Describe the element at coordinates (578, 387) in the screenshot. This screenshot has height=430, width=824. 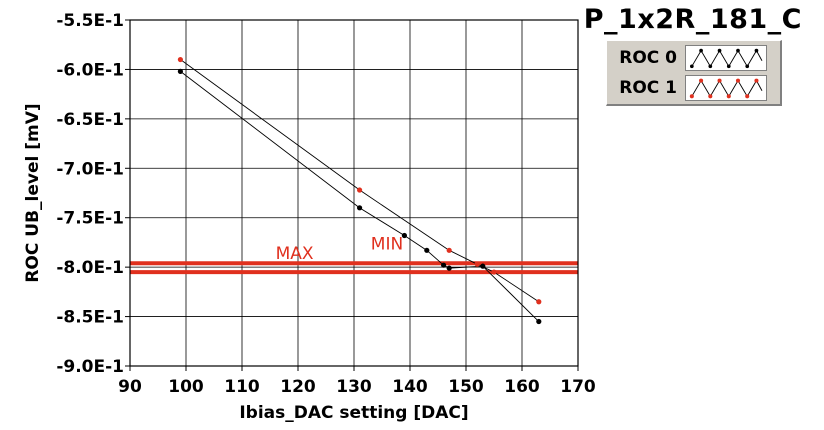
I see `x-tick-label-8: 170` at that location.